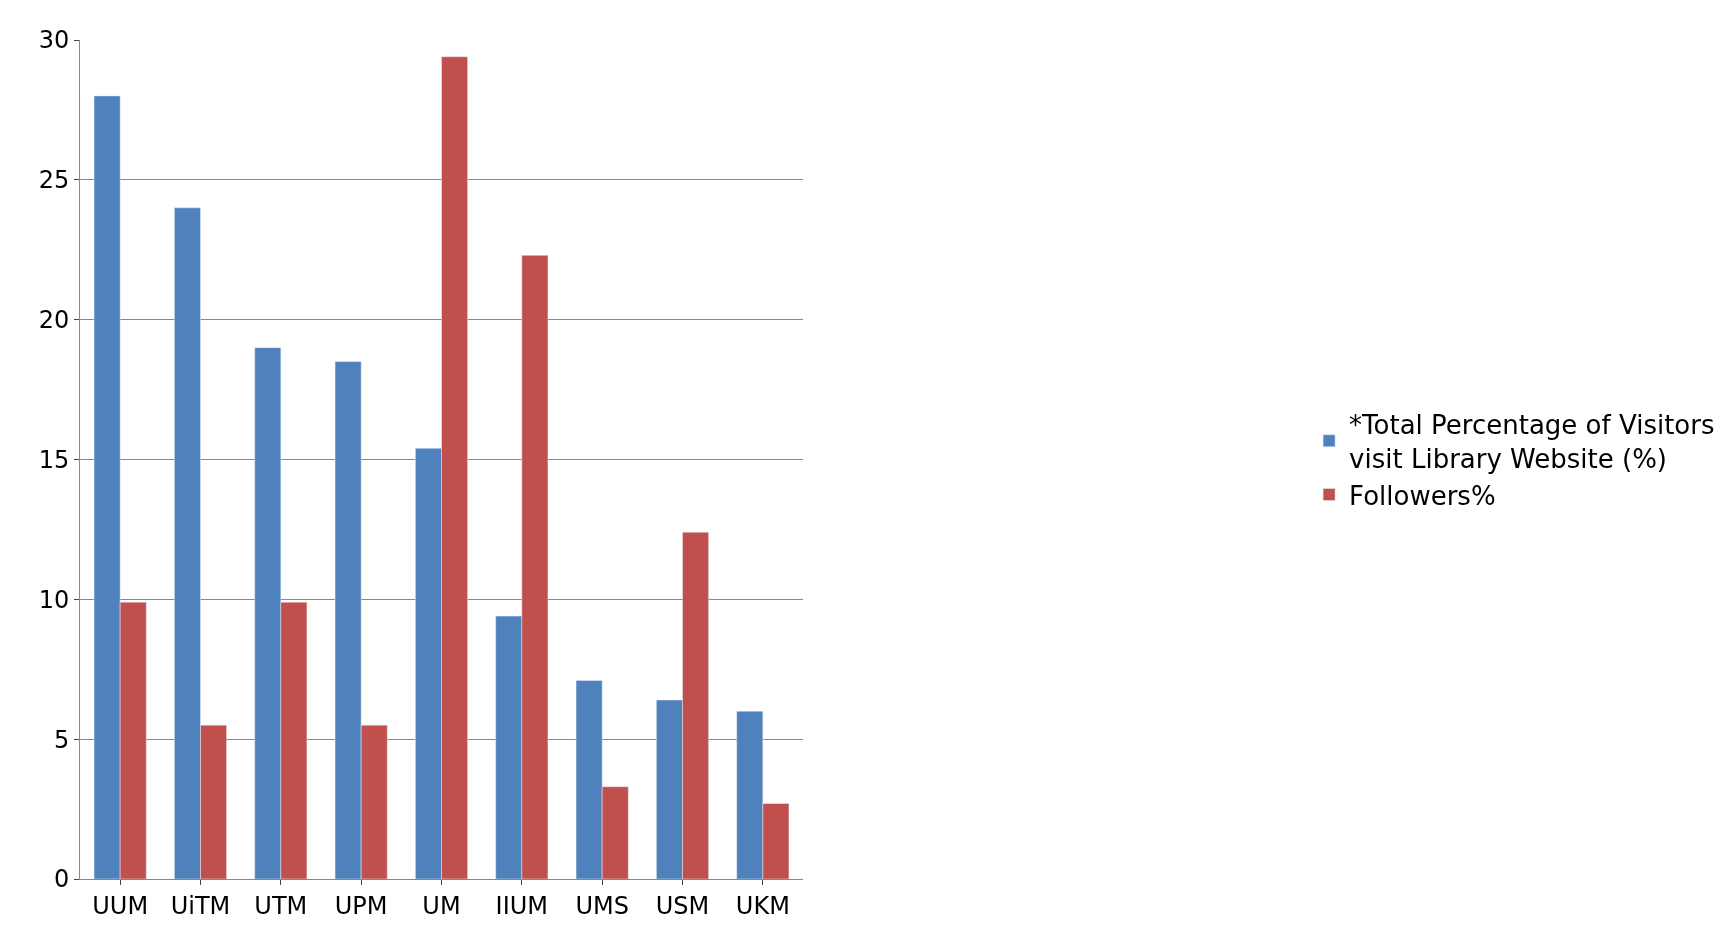 The height and width of the screenshot is (949, 1732). I want to click on x-tick-label: UUM, so click(120, 905).